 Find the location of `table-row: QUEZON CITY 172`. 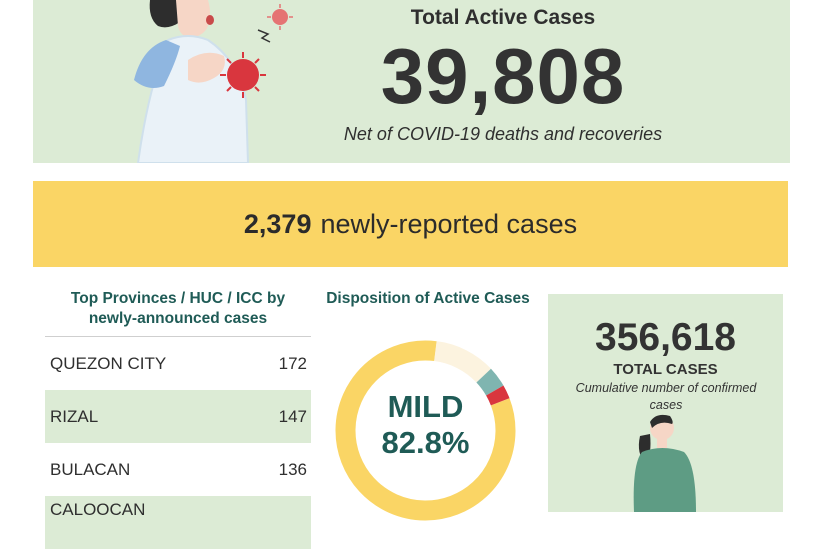

table-row: QUEZON CITY 172 is located at coordinates (178, 363).